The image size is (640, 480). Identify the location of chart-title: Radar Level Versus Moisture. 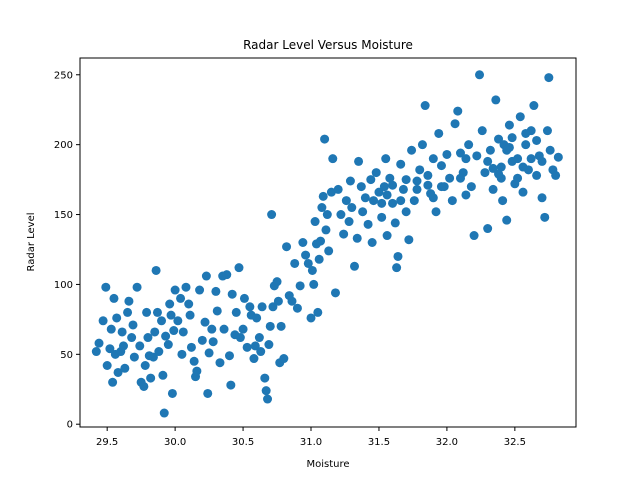
(328, 45).